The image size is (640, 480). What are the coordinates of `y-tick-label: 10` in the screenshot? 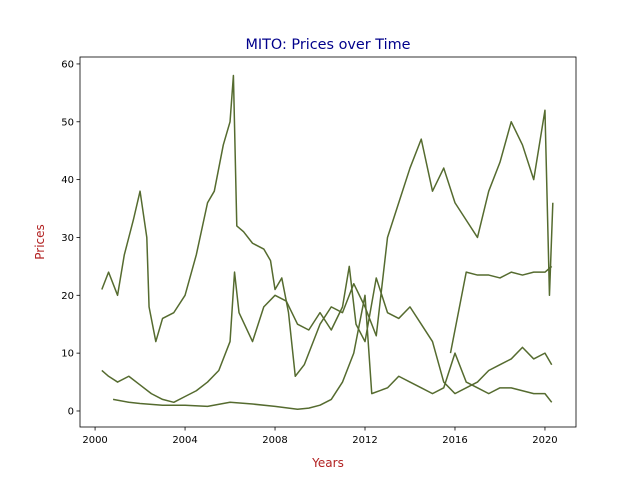 It's located at (67, 354).